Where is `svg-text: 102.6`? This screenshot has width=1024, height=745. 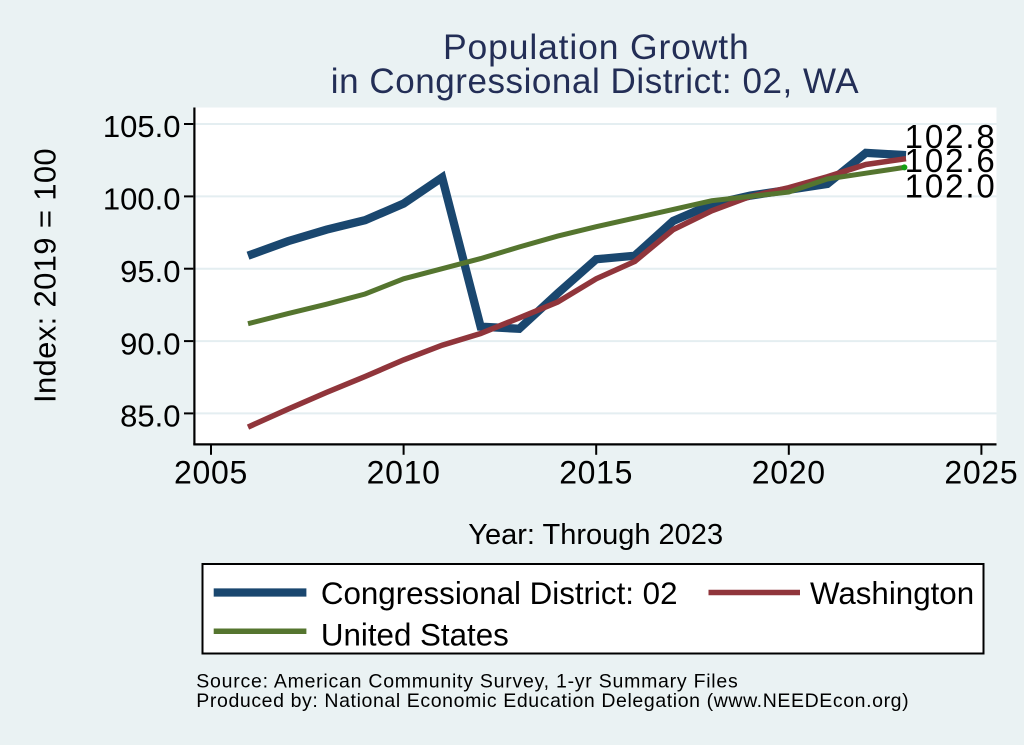 svg-text: 102.6 is located at coordinates (951, 160).